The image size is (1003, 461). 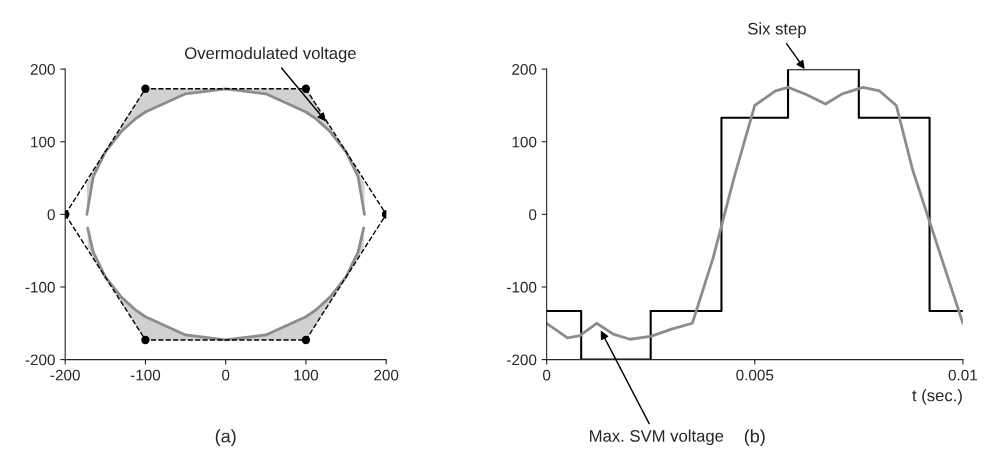 I want to click on x-tick-label: 0.005, so click(x=755, y=375).